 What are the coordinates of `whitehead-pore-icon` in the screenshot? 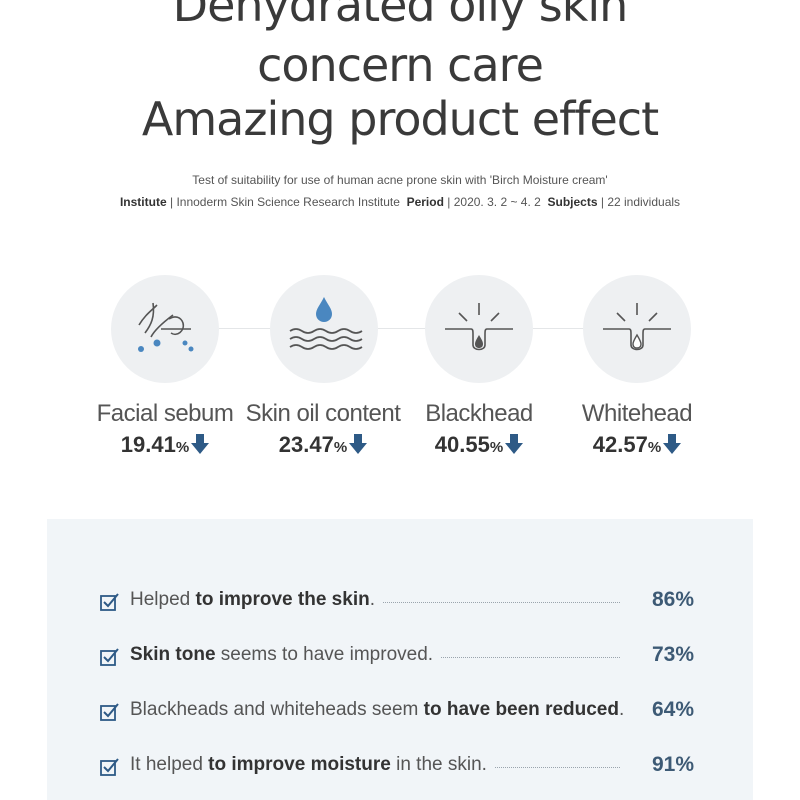 It's located at (637, 329).